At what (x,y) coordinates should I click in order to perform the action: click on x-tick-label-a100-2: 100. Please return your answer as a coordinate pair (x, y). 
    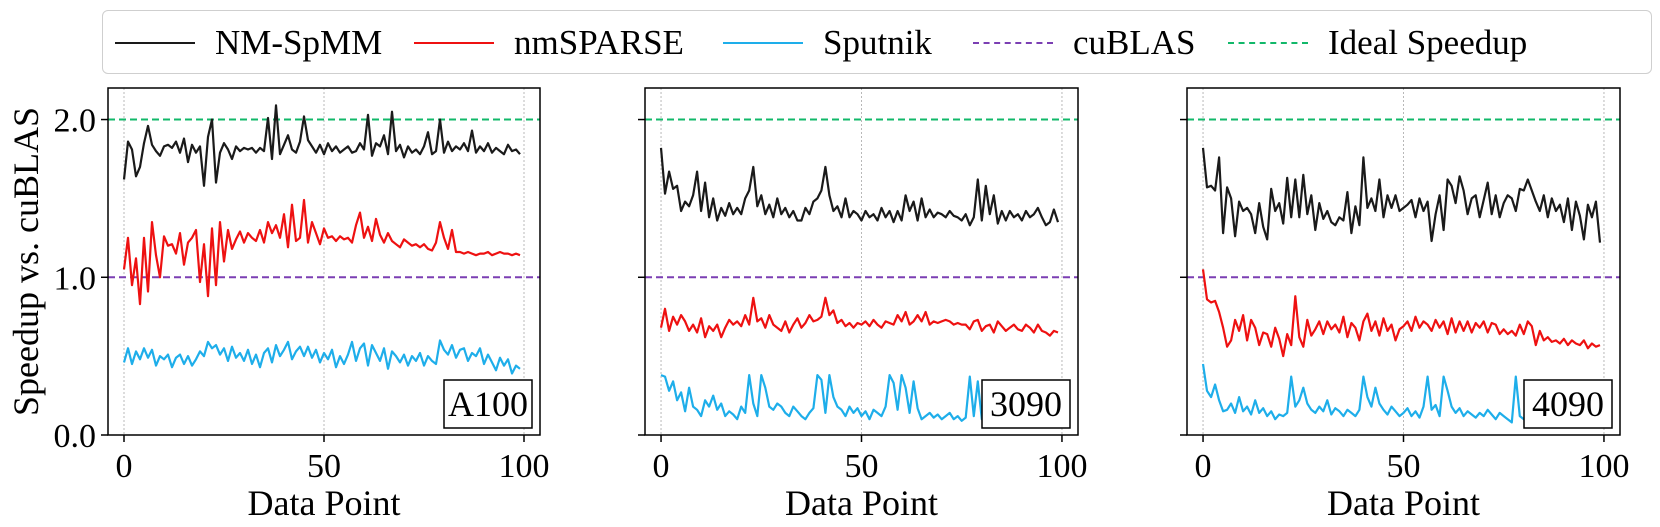
    Looking at the image, I should click on (524, 466).